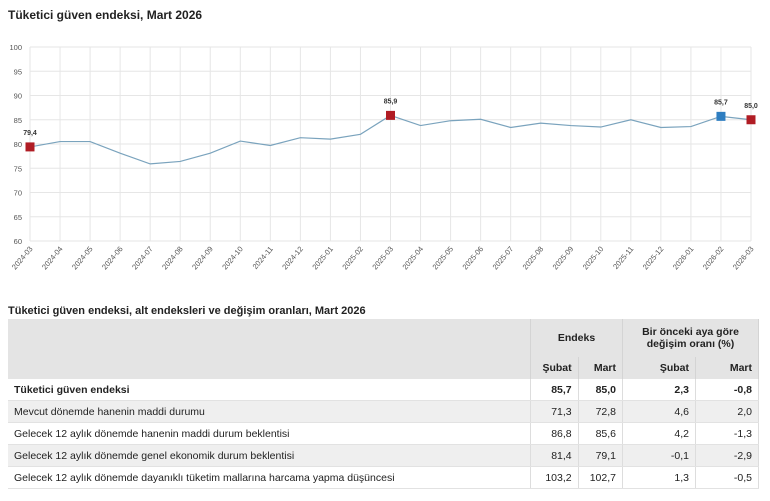 The height and width of the screenshot is (501, 770). I want to click on data-label: 79,4, so click(30, 133).